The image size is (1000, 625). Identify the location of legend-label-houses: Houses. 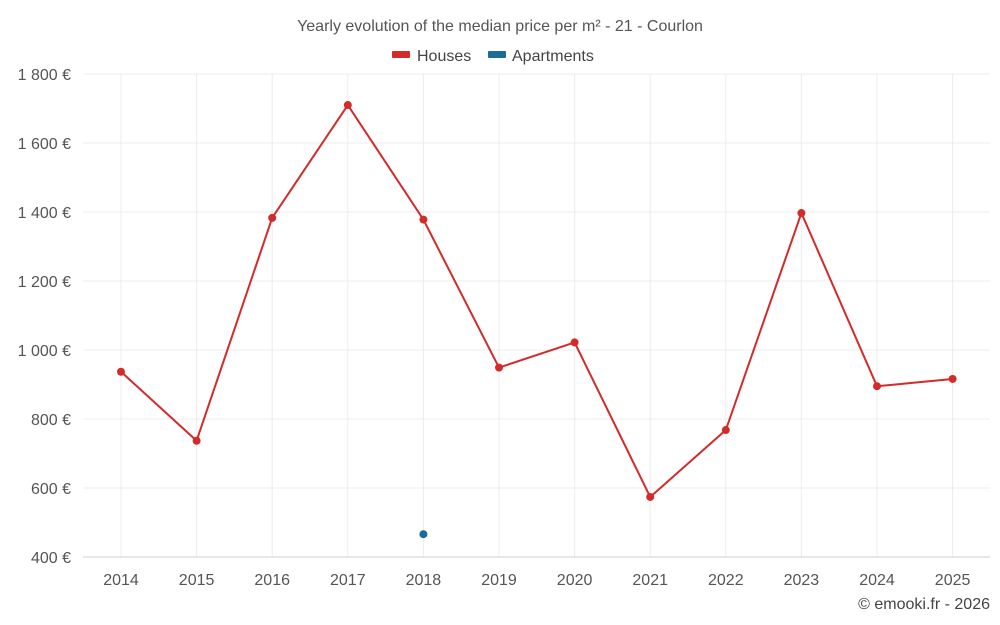
(444, 56).